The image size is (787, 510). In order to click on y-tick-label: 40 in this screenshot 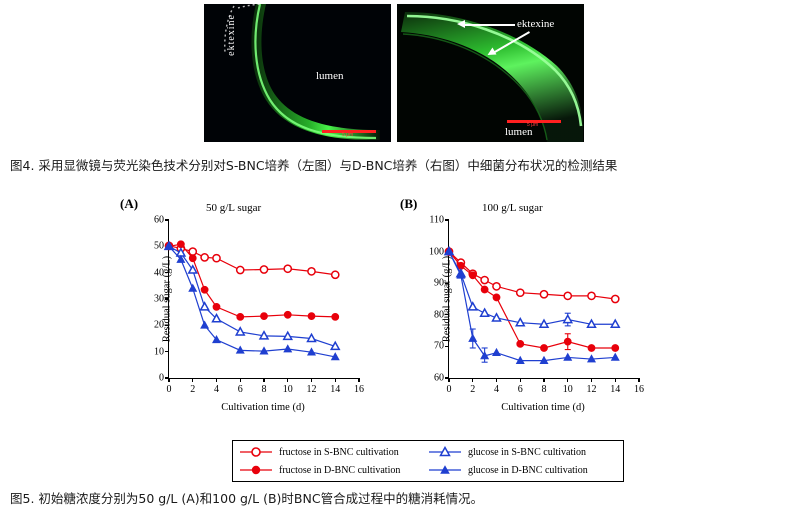, I will do `click(159, 273)`.